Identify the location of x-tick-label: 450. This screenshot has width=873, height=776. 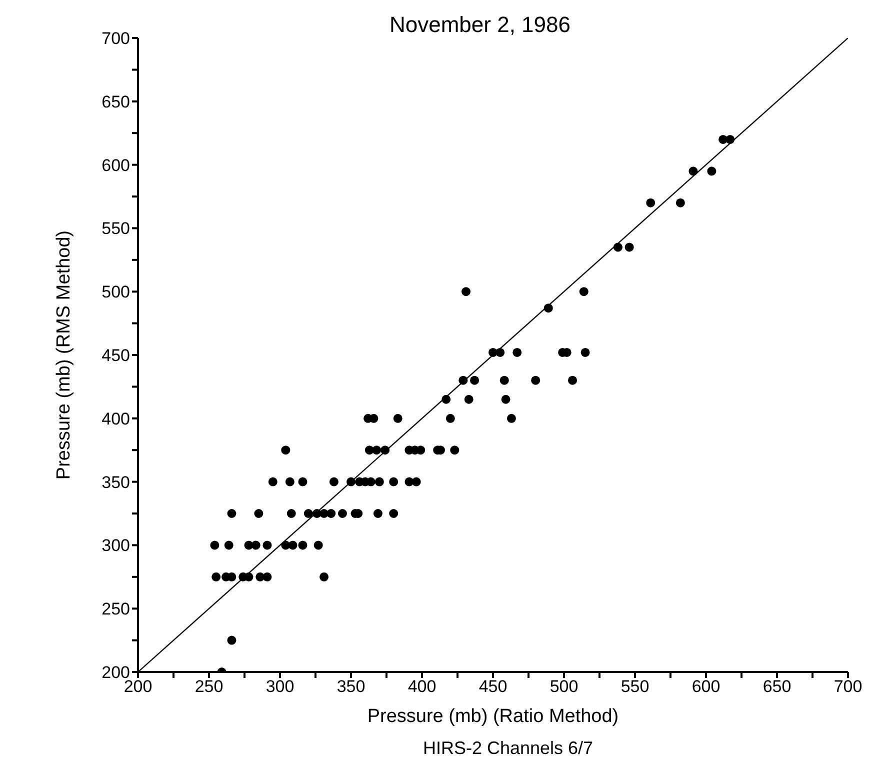
(493, 686).